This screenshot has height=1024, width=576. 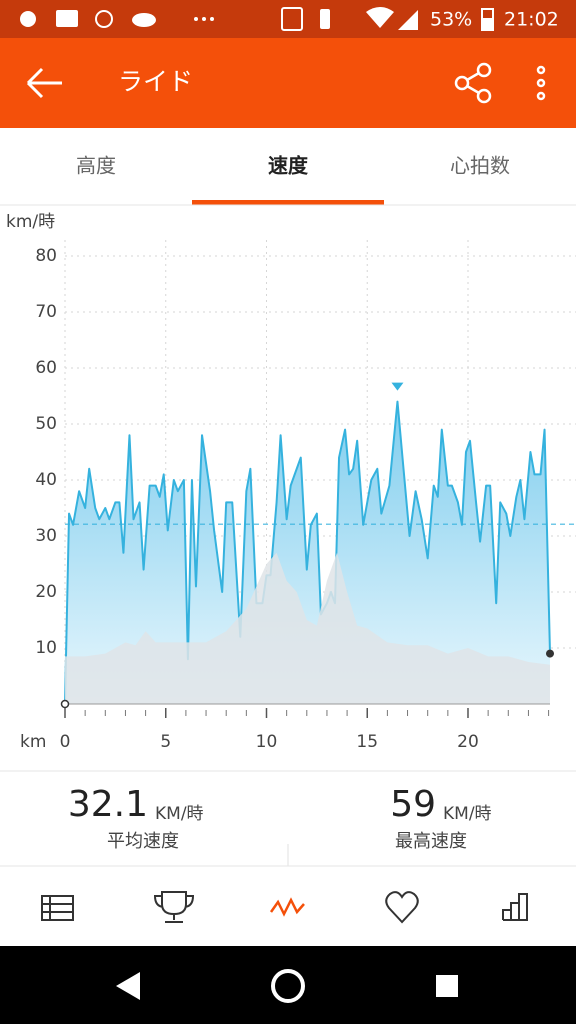 I want to click on back-button, so click(x=44, y=83).